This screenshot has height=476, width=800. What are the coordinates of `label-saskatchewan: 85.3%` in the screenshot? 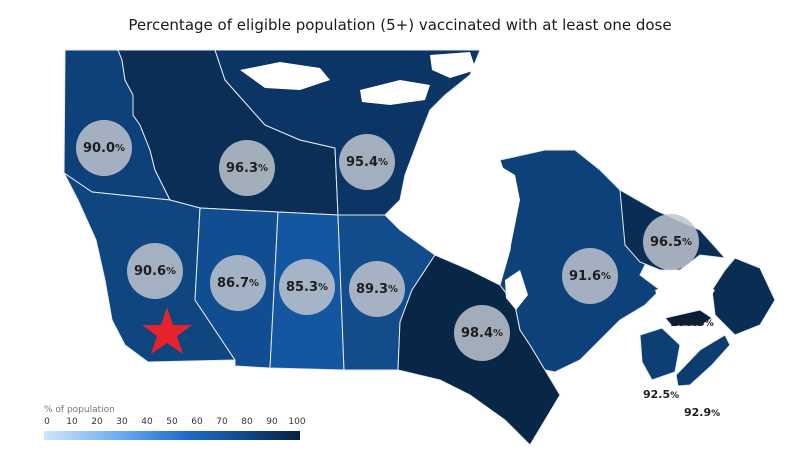 It's located at (307, 287).